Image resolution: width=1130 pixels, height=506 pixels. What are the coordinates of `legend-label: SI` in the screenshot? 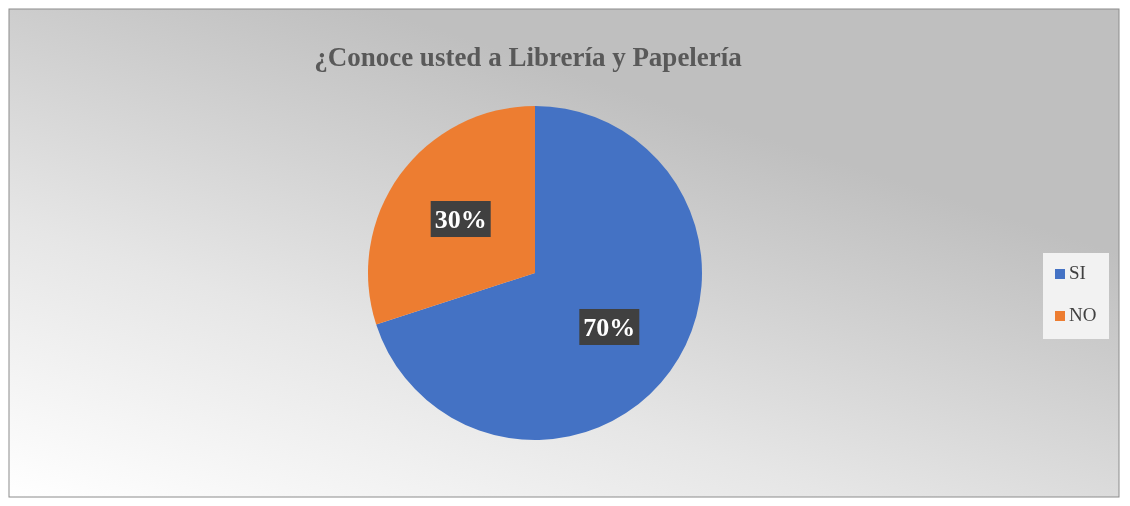 It's located at (1077, 272).